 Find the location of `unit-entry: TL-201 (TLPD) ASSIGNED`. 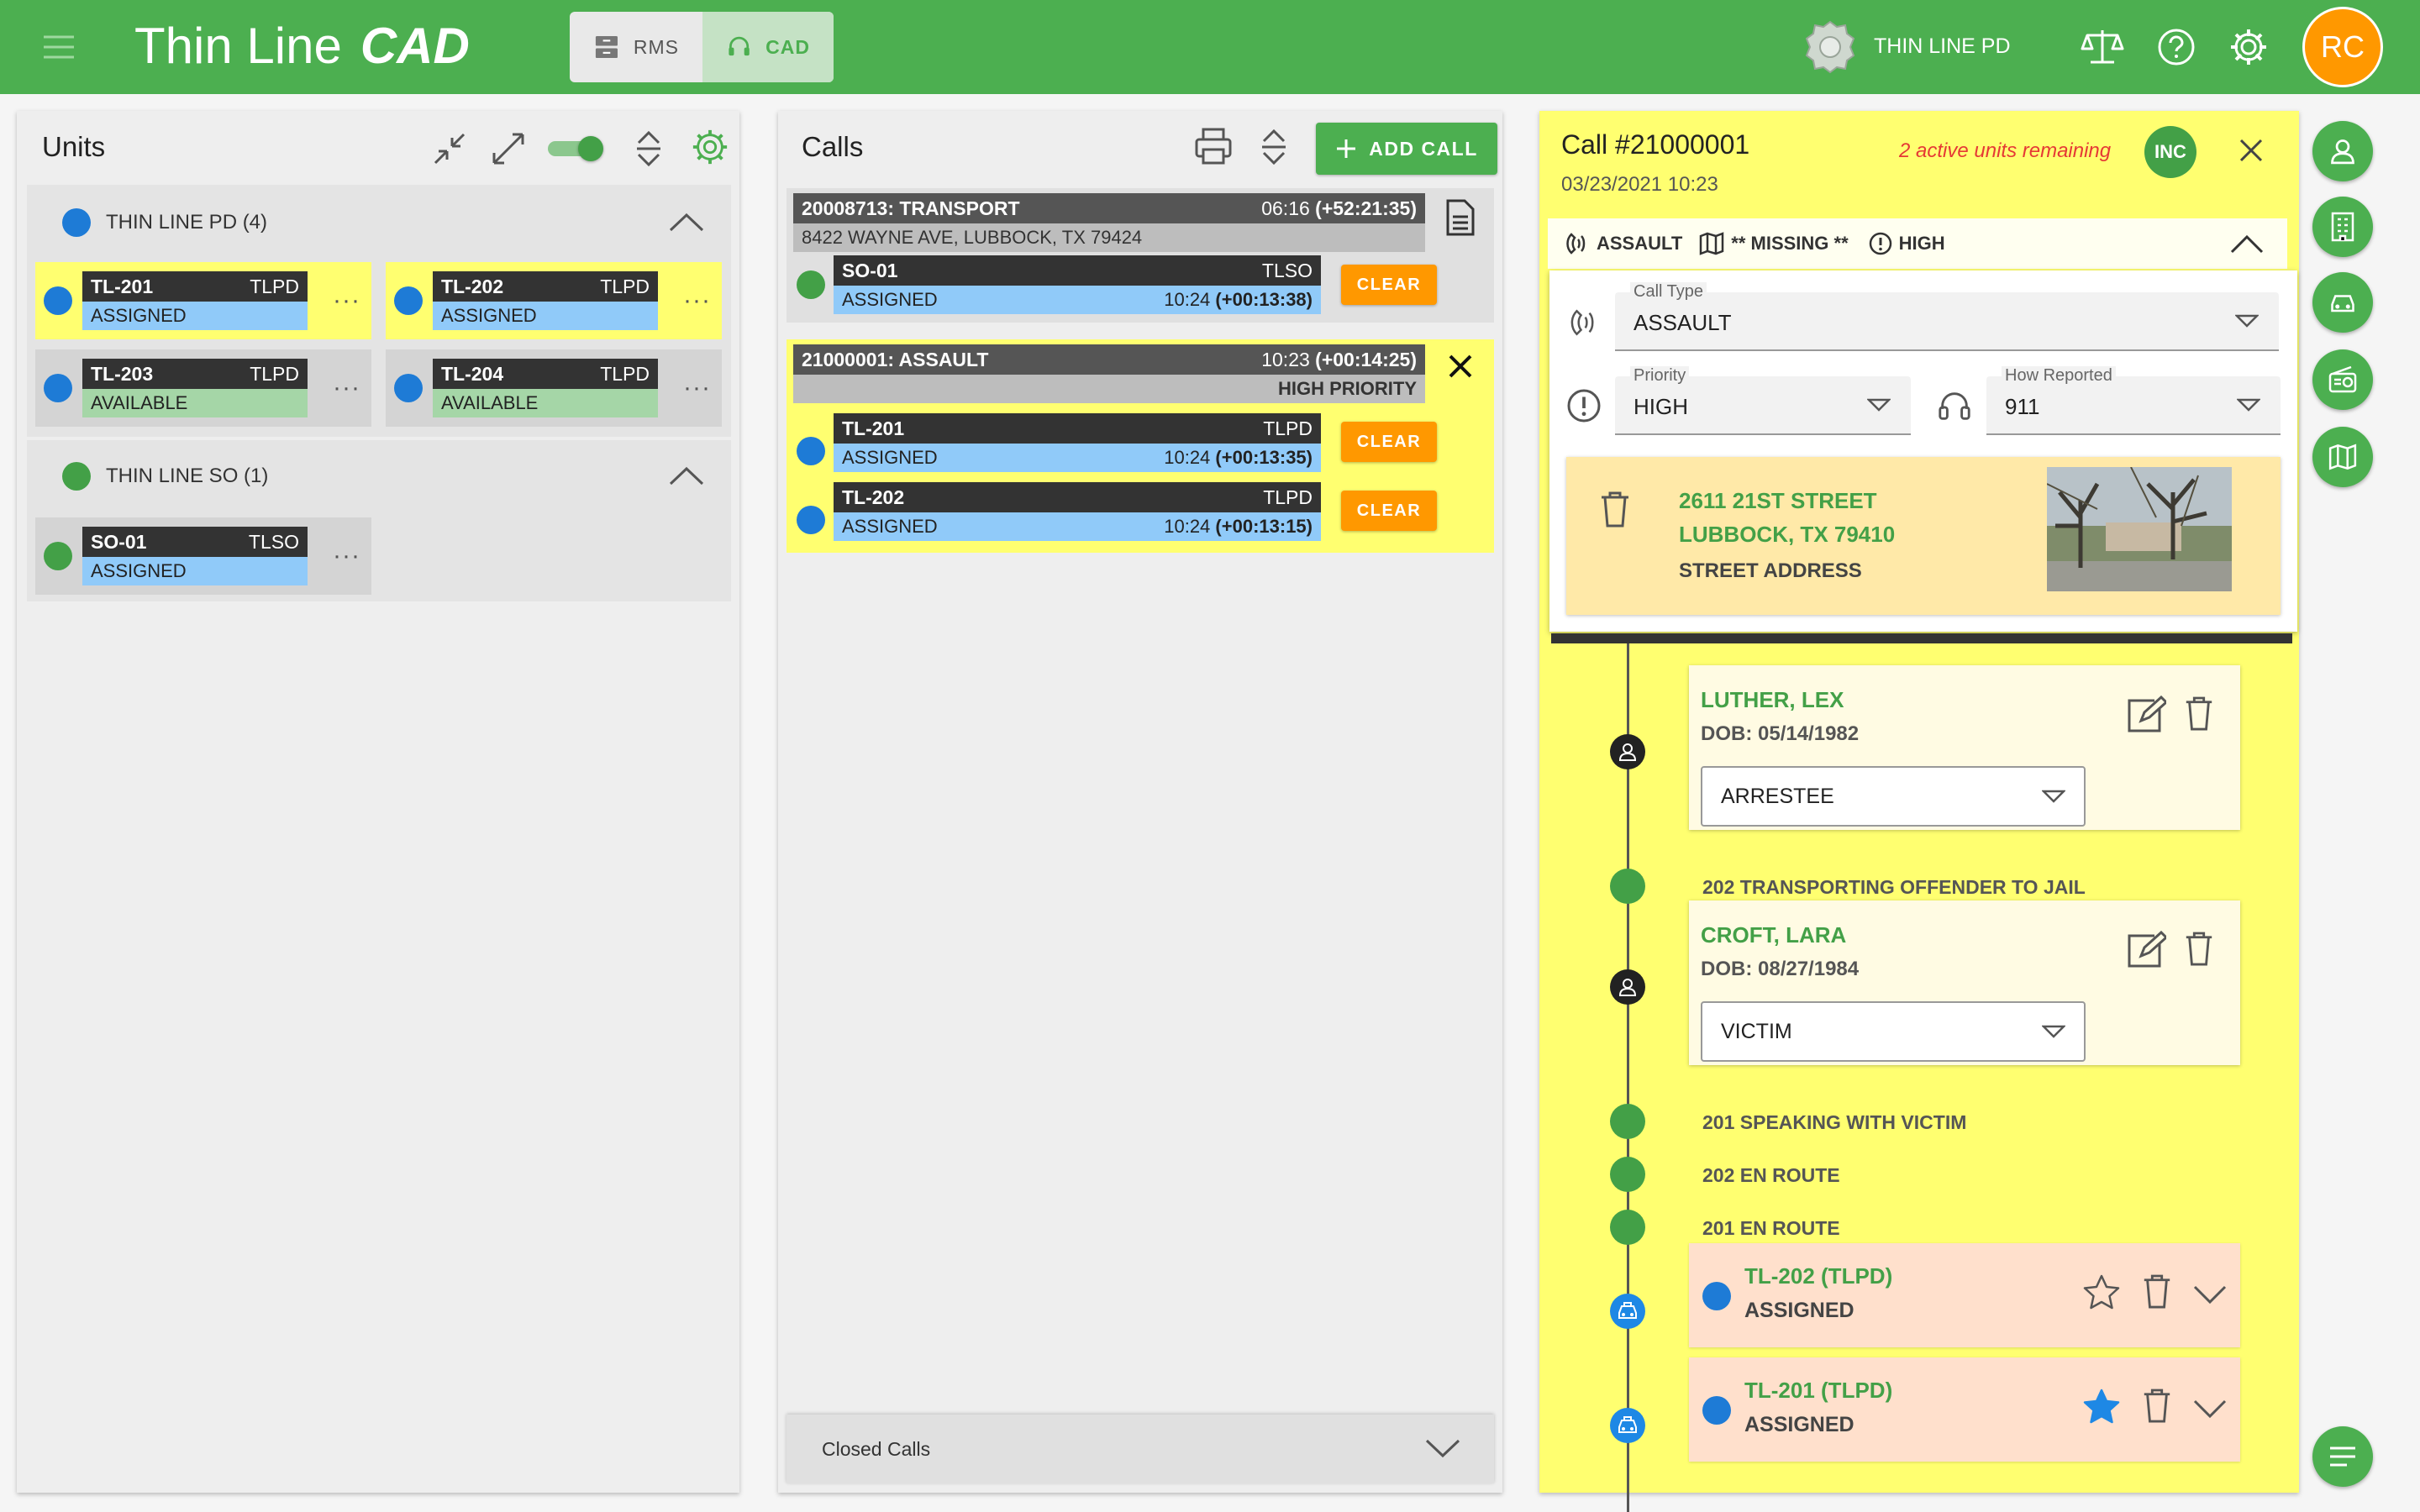

unit-entry: TL-201 (TLPD) ASSIGNED is located at coordinates (1965, 1409).